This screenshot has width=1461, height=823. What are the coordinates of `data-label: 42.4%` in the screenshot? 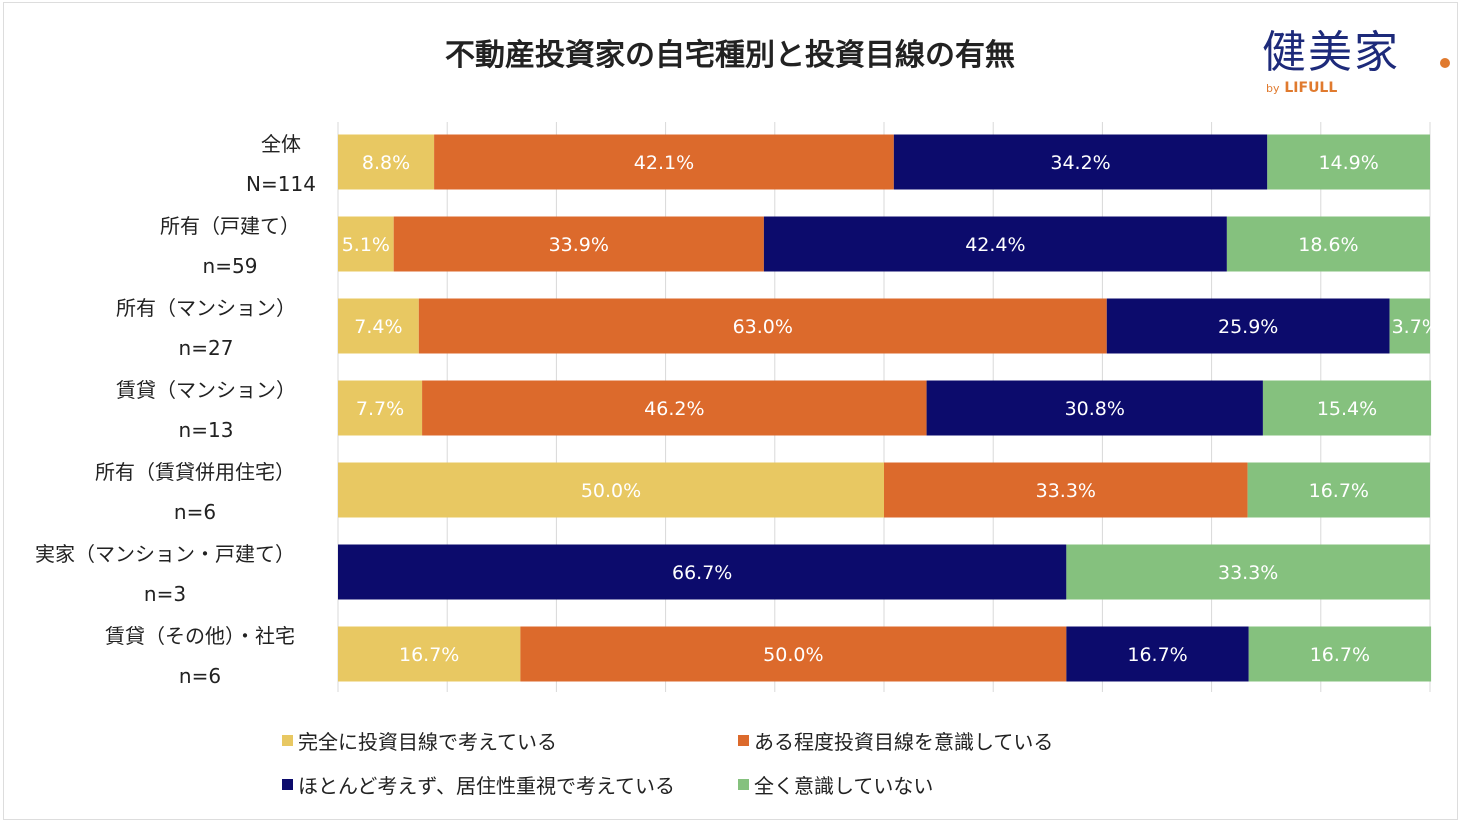 It's located at (995, 245).